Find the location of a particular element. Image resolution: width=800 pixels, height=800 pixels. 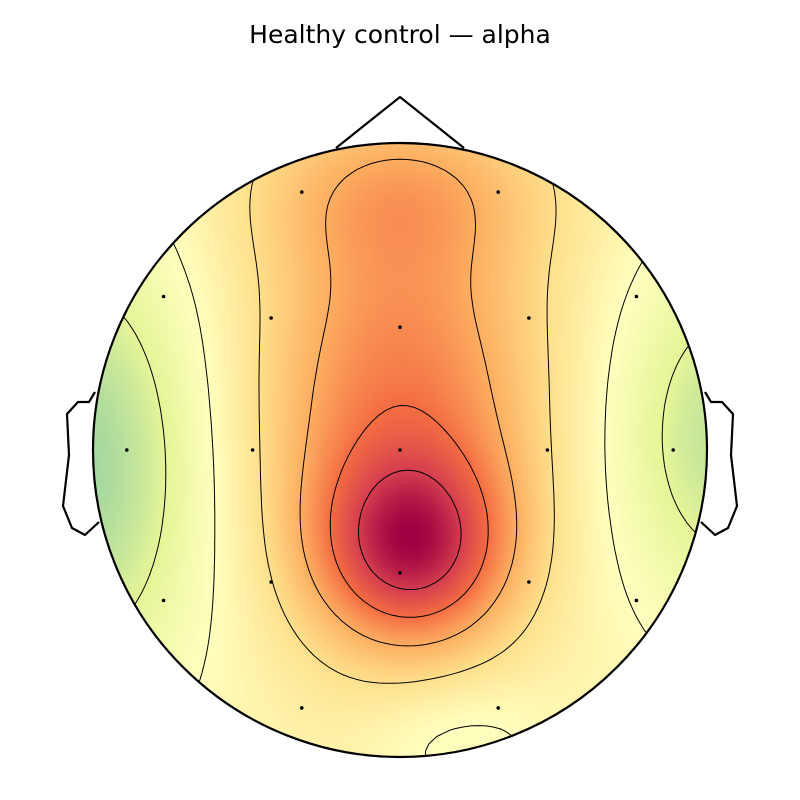

nose-outline is located at coordinates (400, 122).